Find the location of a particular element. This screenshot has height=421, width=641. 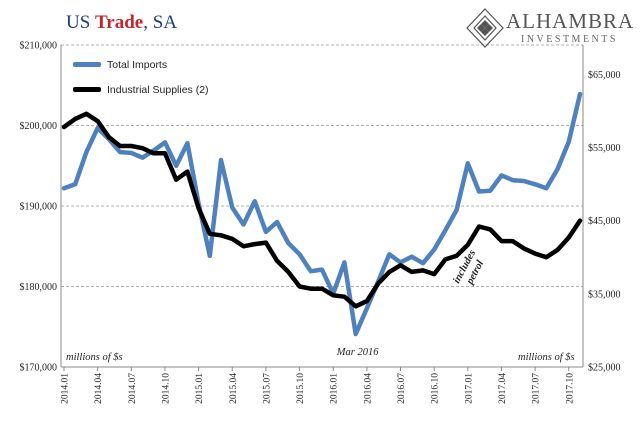

title-accent: Trade is located at coordinates (119, 22).